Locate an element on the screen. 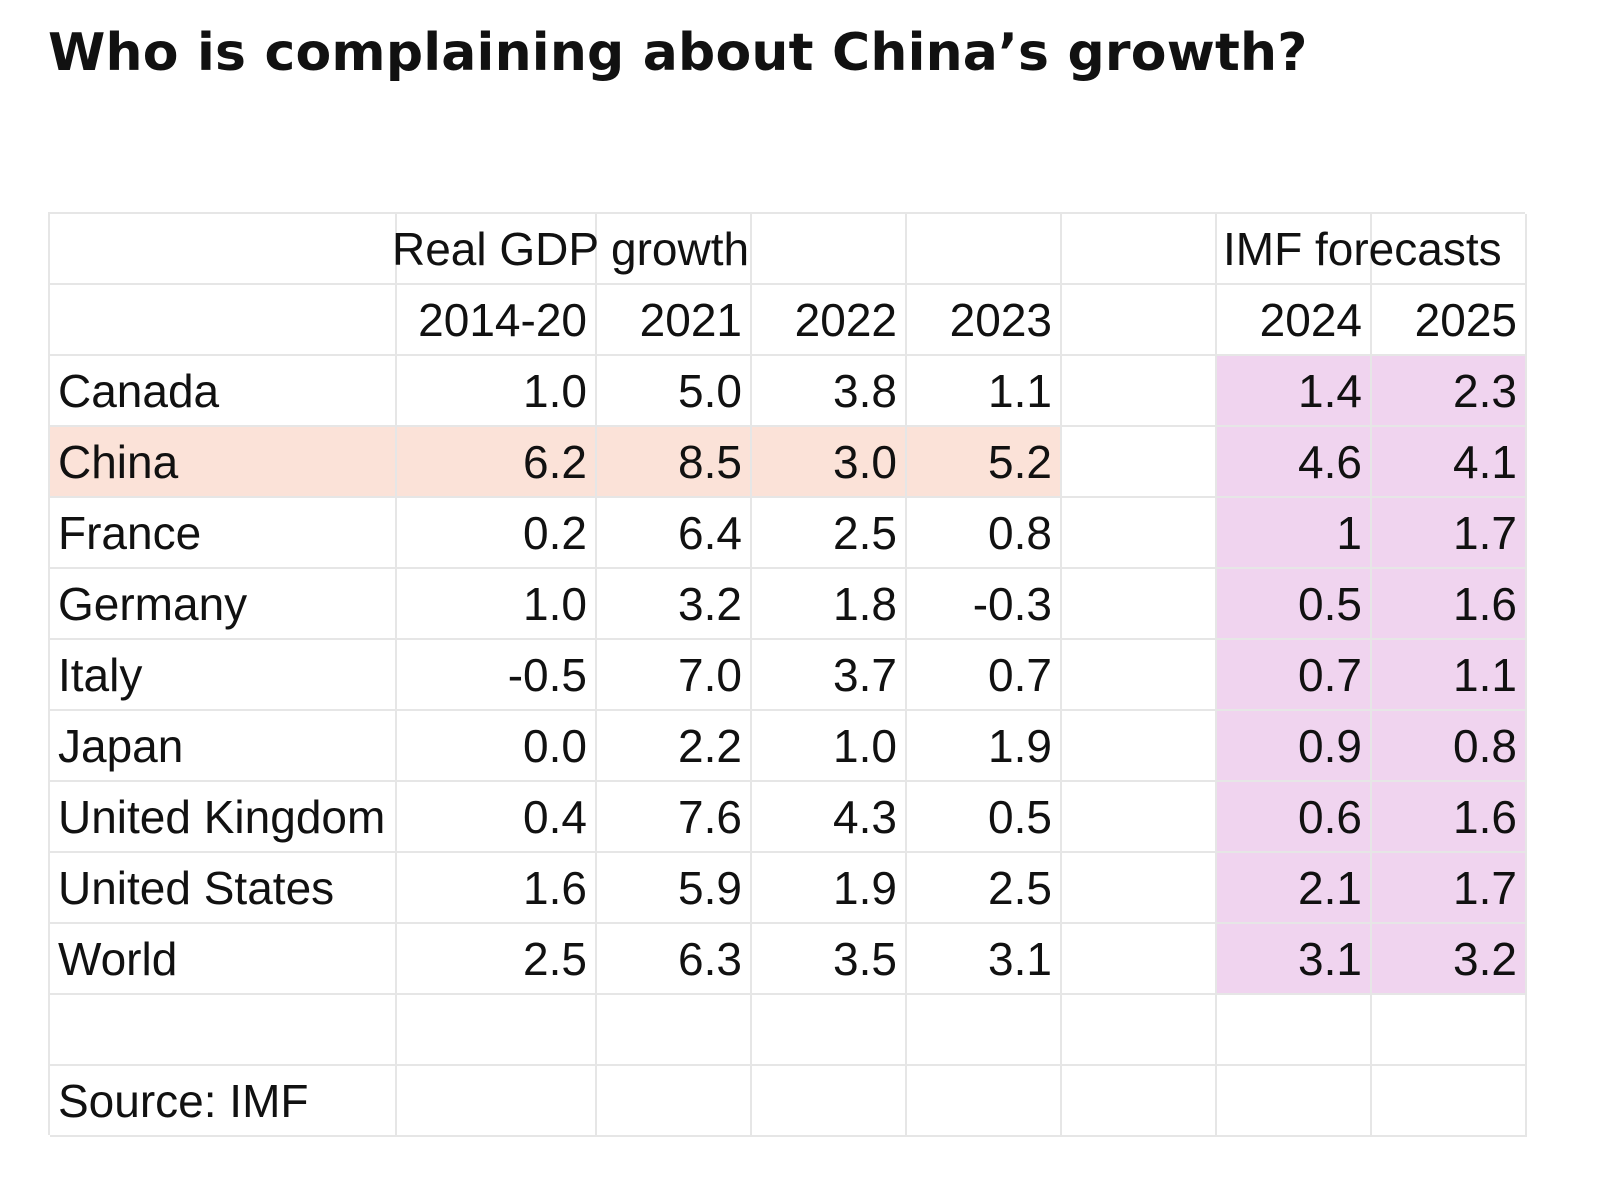 Image resolution: width=1600 pixels, height=1184 pixels. value-cell: 7.6 is located at coordinates (674, 817).